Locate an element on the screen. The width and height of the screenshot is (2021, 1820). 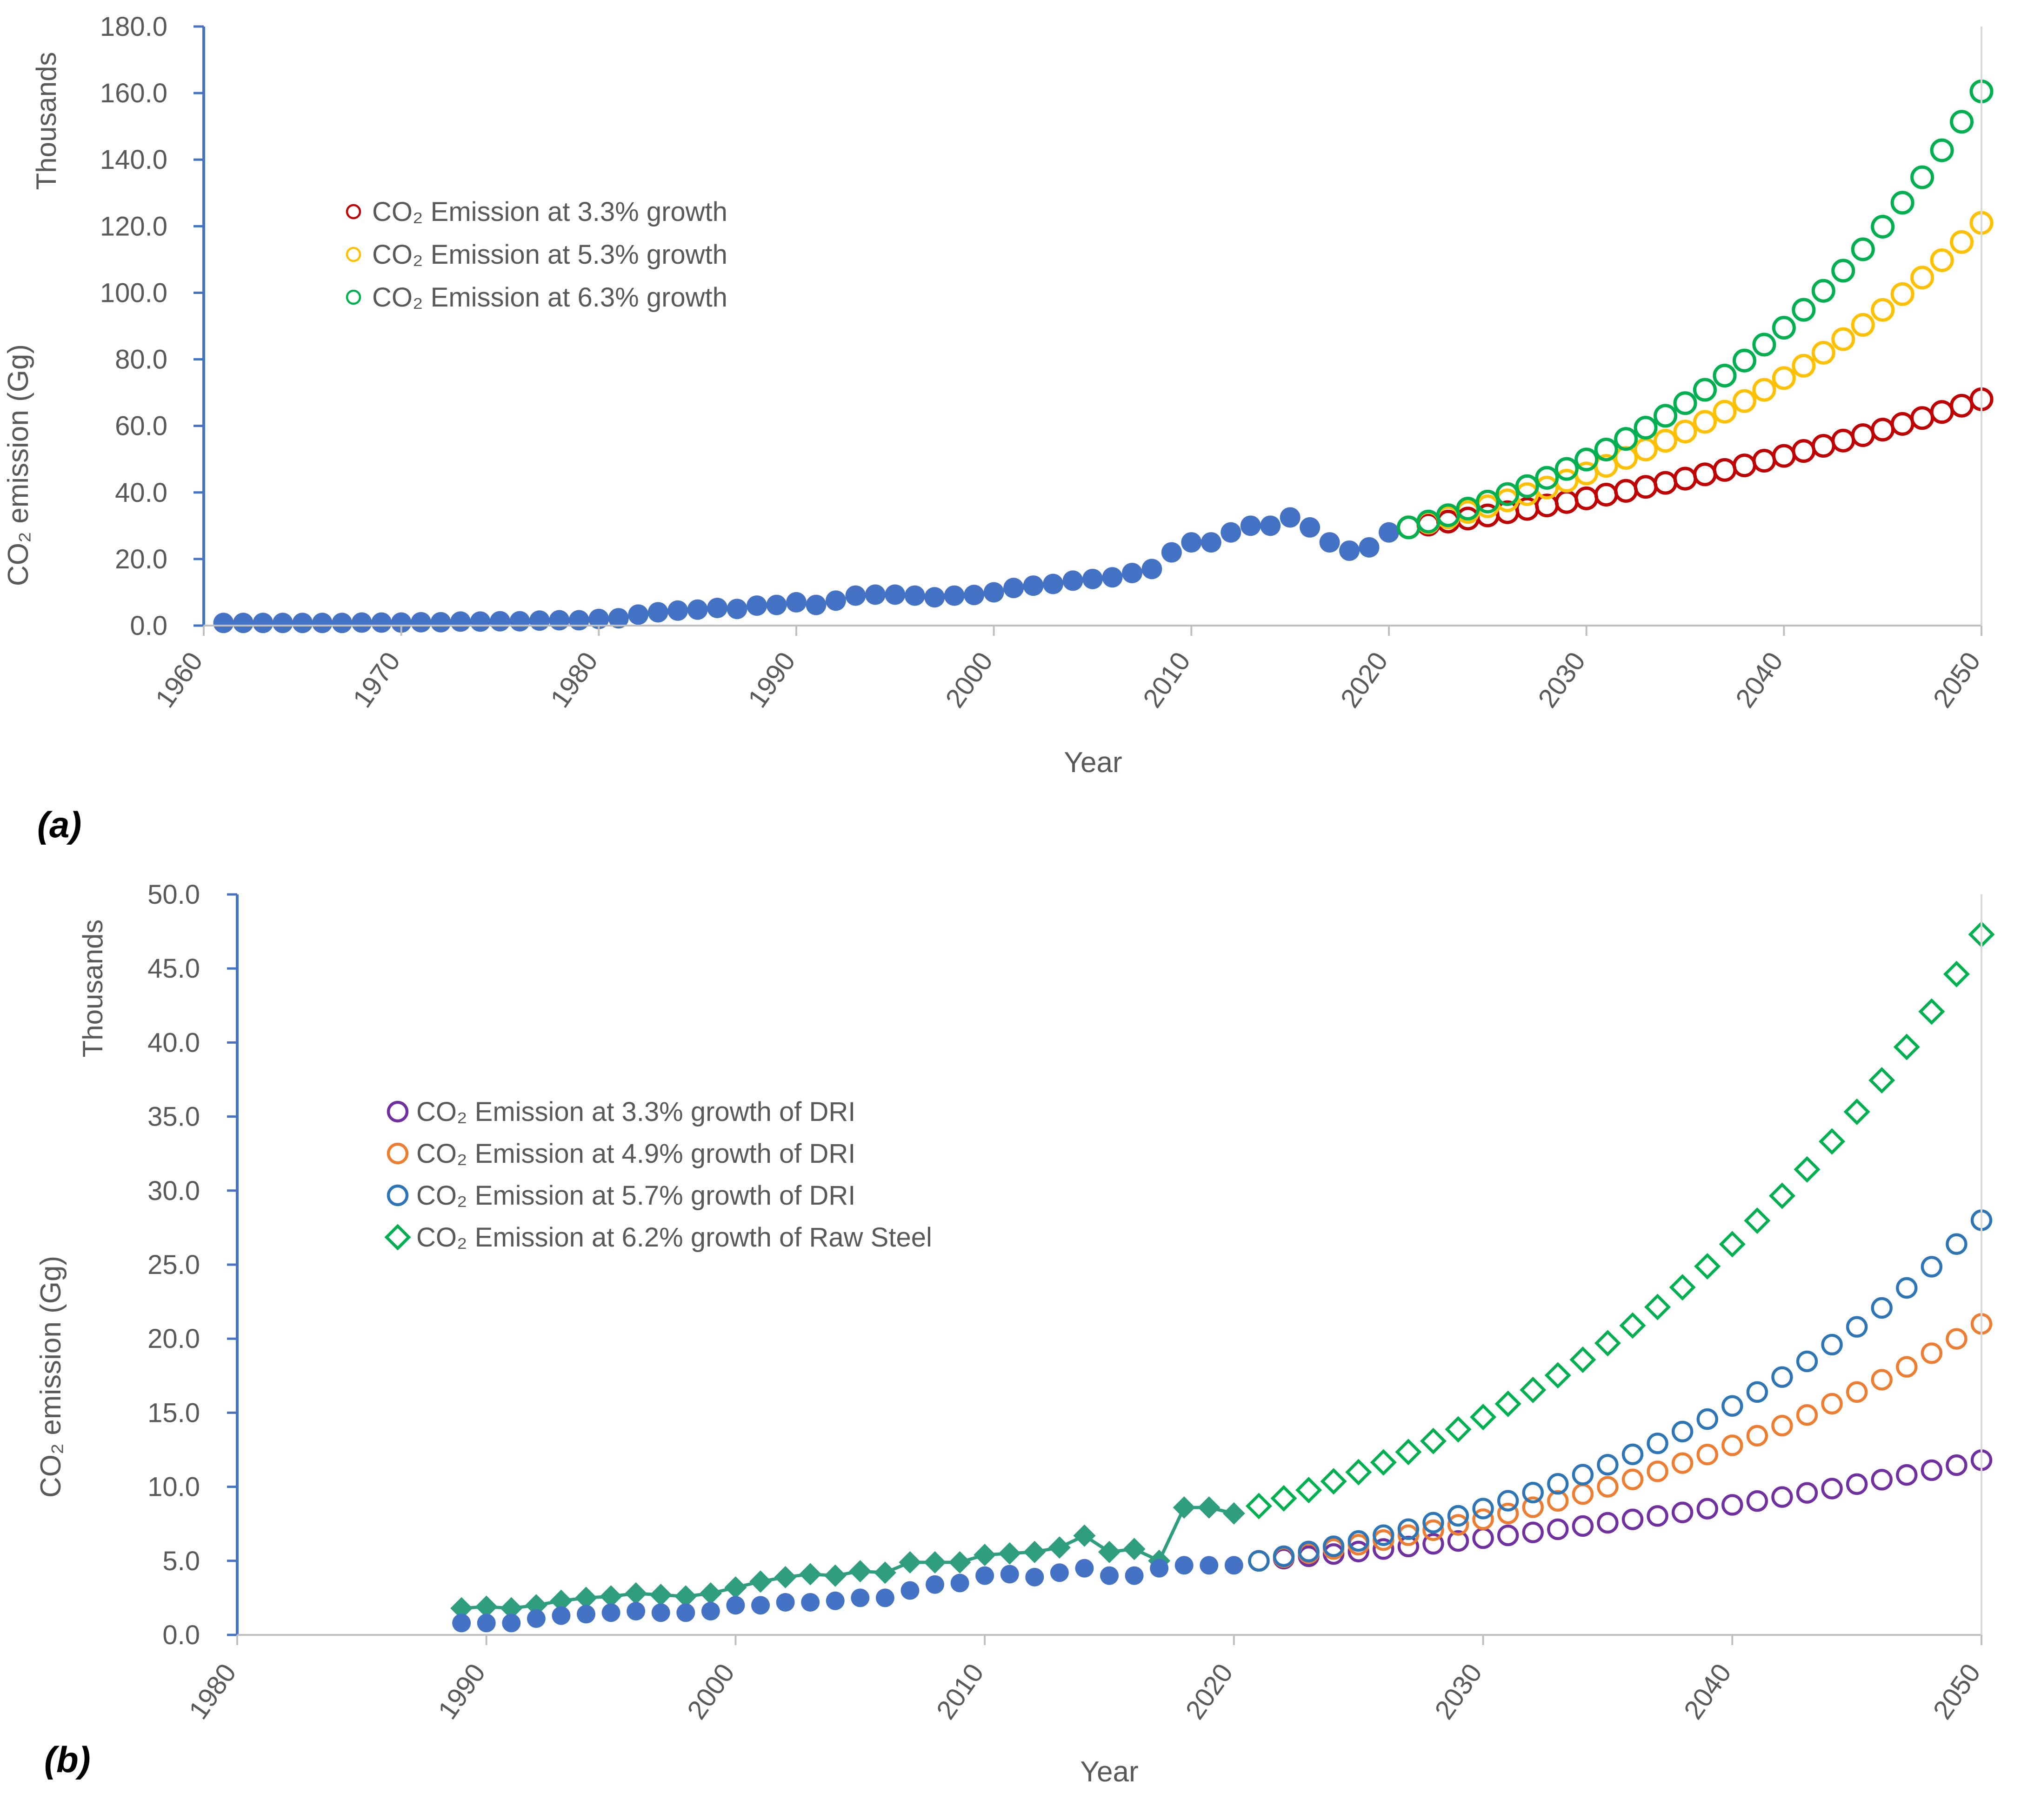
y-tick-label: 25.0 is located at coordinates (173, 1265).